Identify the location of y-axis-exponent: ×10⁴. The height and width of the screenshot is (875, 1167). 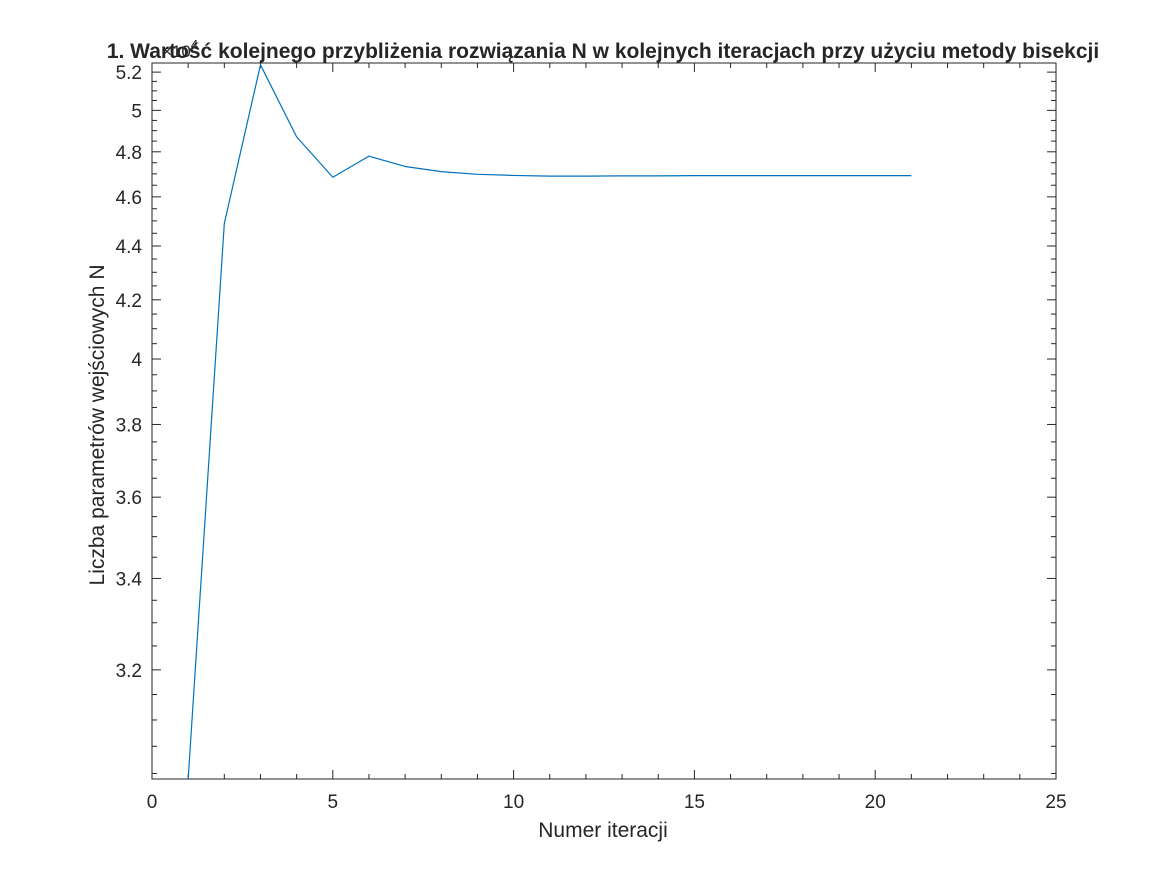
(180, 49).